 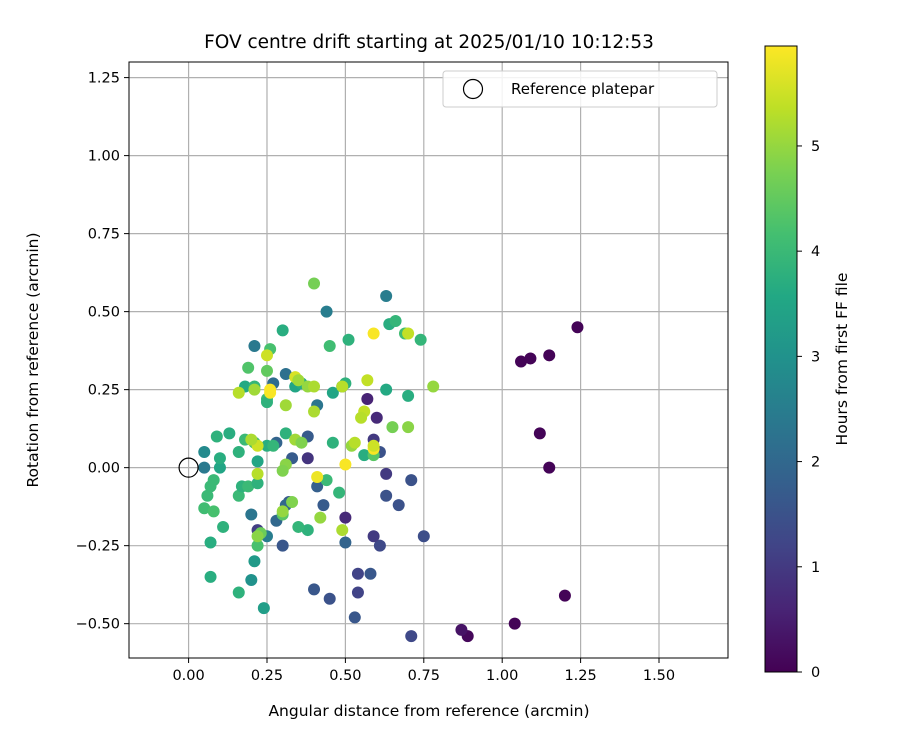 What do you see at coordinates (580, 676) in the screenshot?
I see `x-tick-label: 1.25` at bounding box center [580, 676].